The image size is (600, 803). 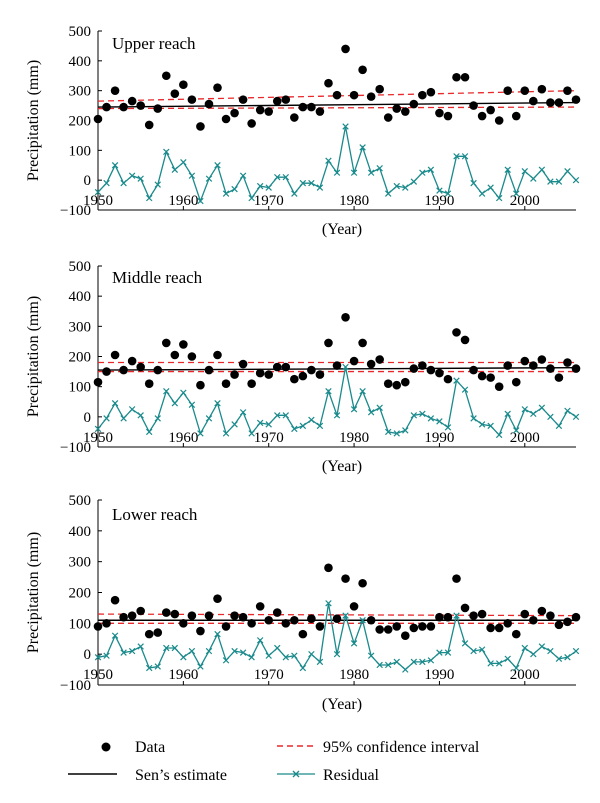 What do you see at coordinates (296, 774) in the screenshot?
I see `legend-residual-x` at bounding box center [296, 774].